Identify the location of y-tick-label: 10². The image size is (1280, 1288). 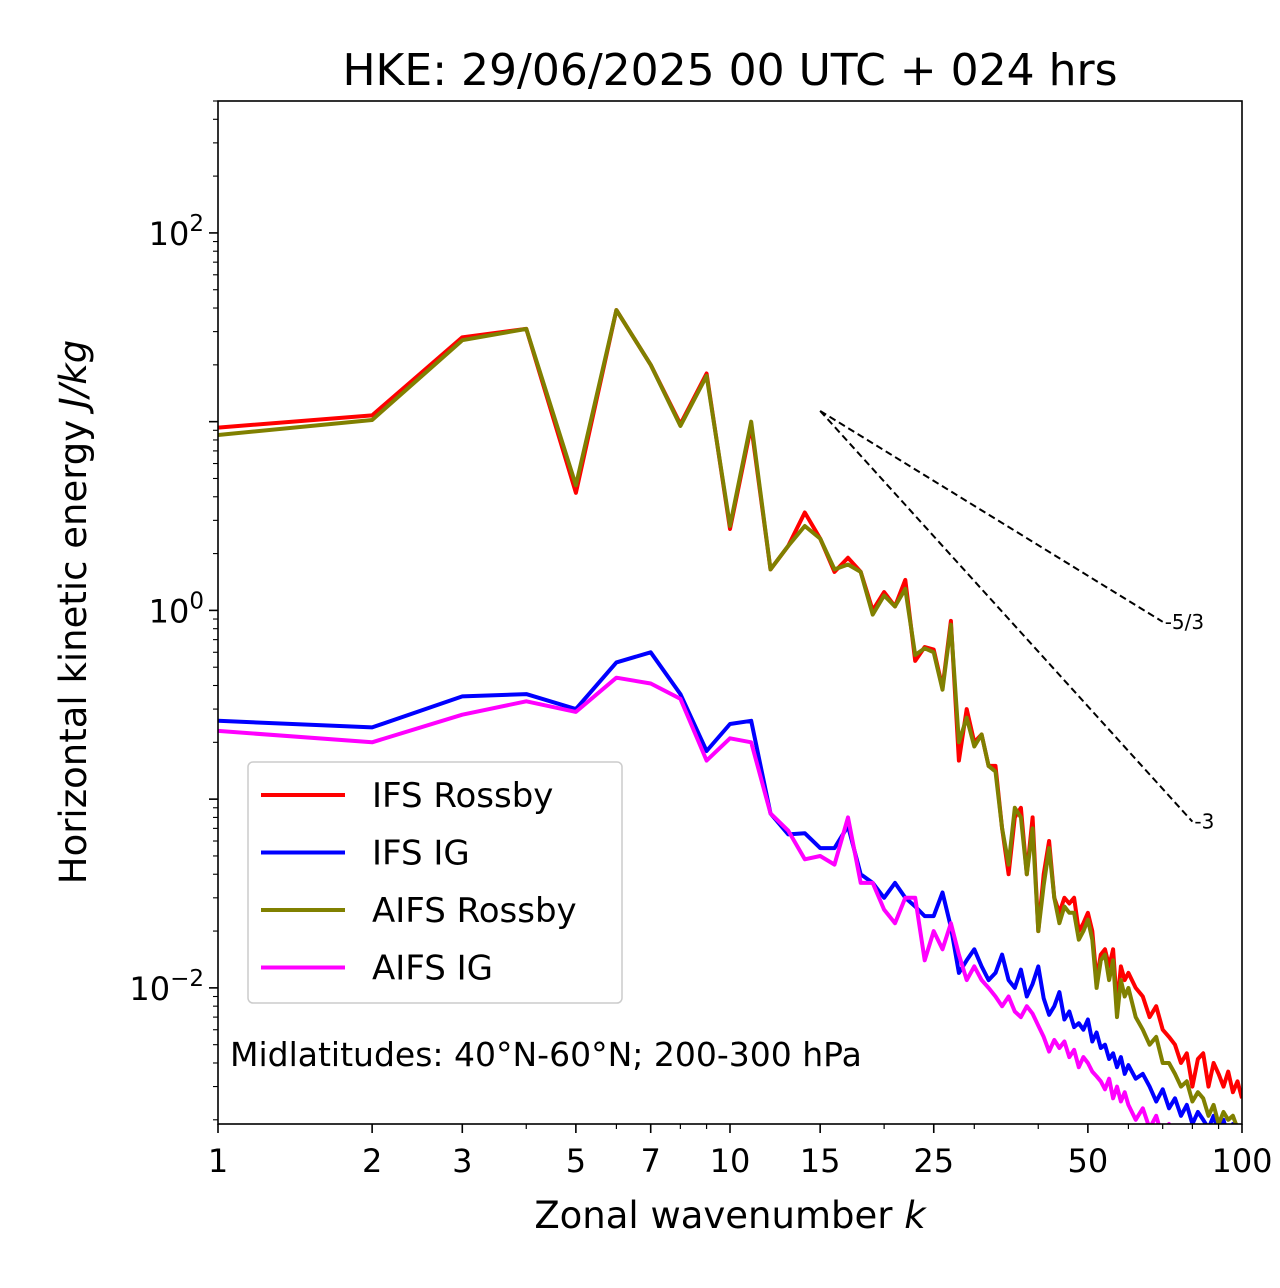
(176, 232).